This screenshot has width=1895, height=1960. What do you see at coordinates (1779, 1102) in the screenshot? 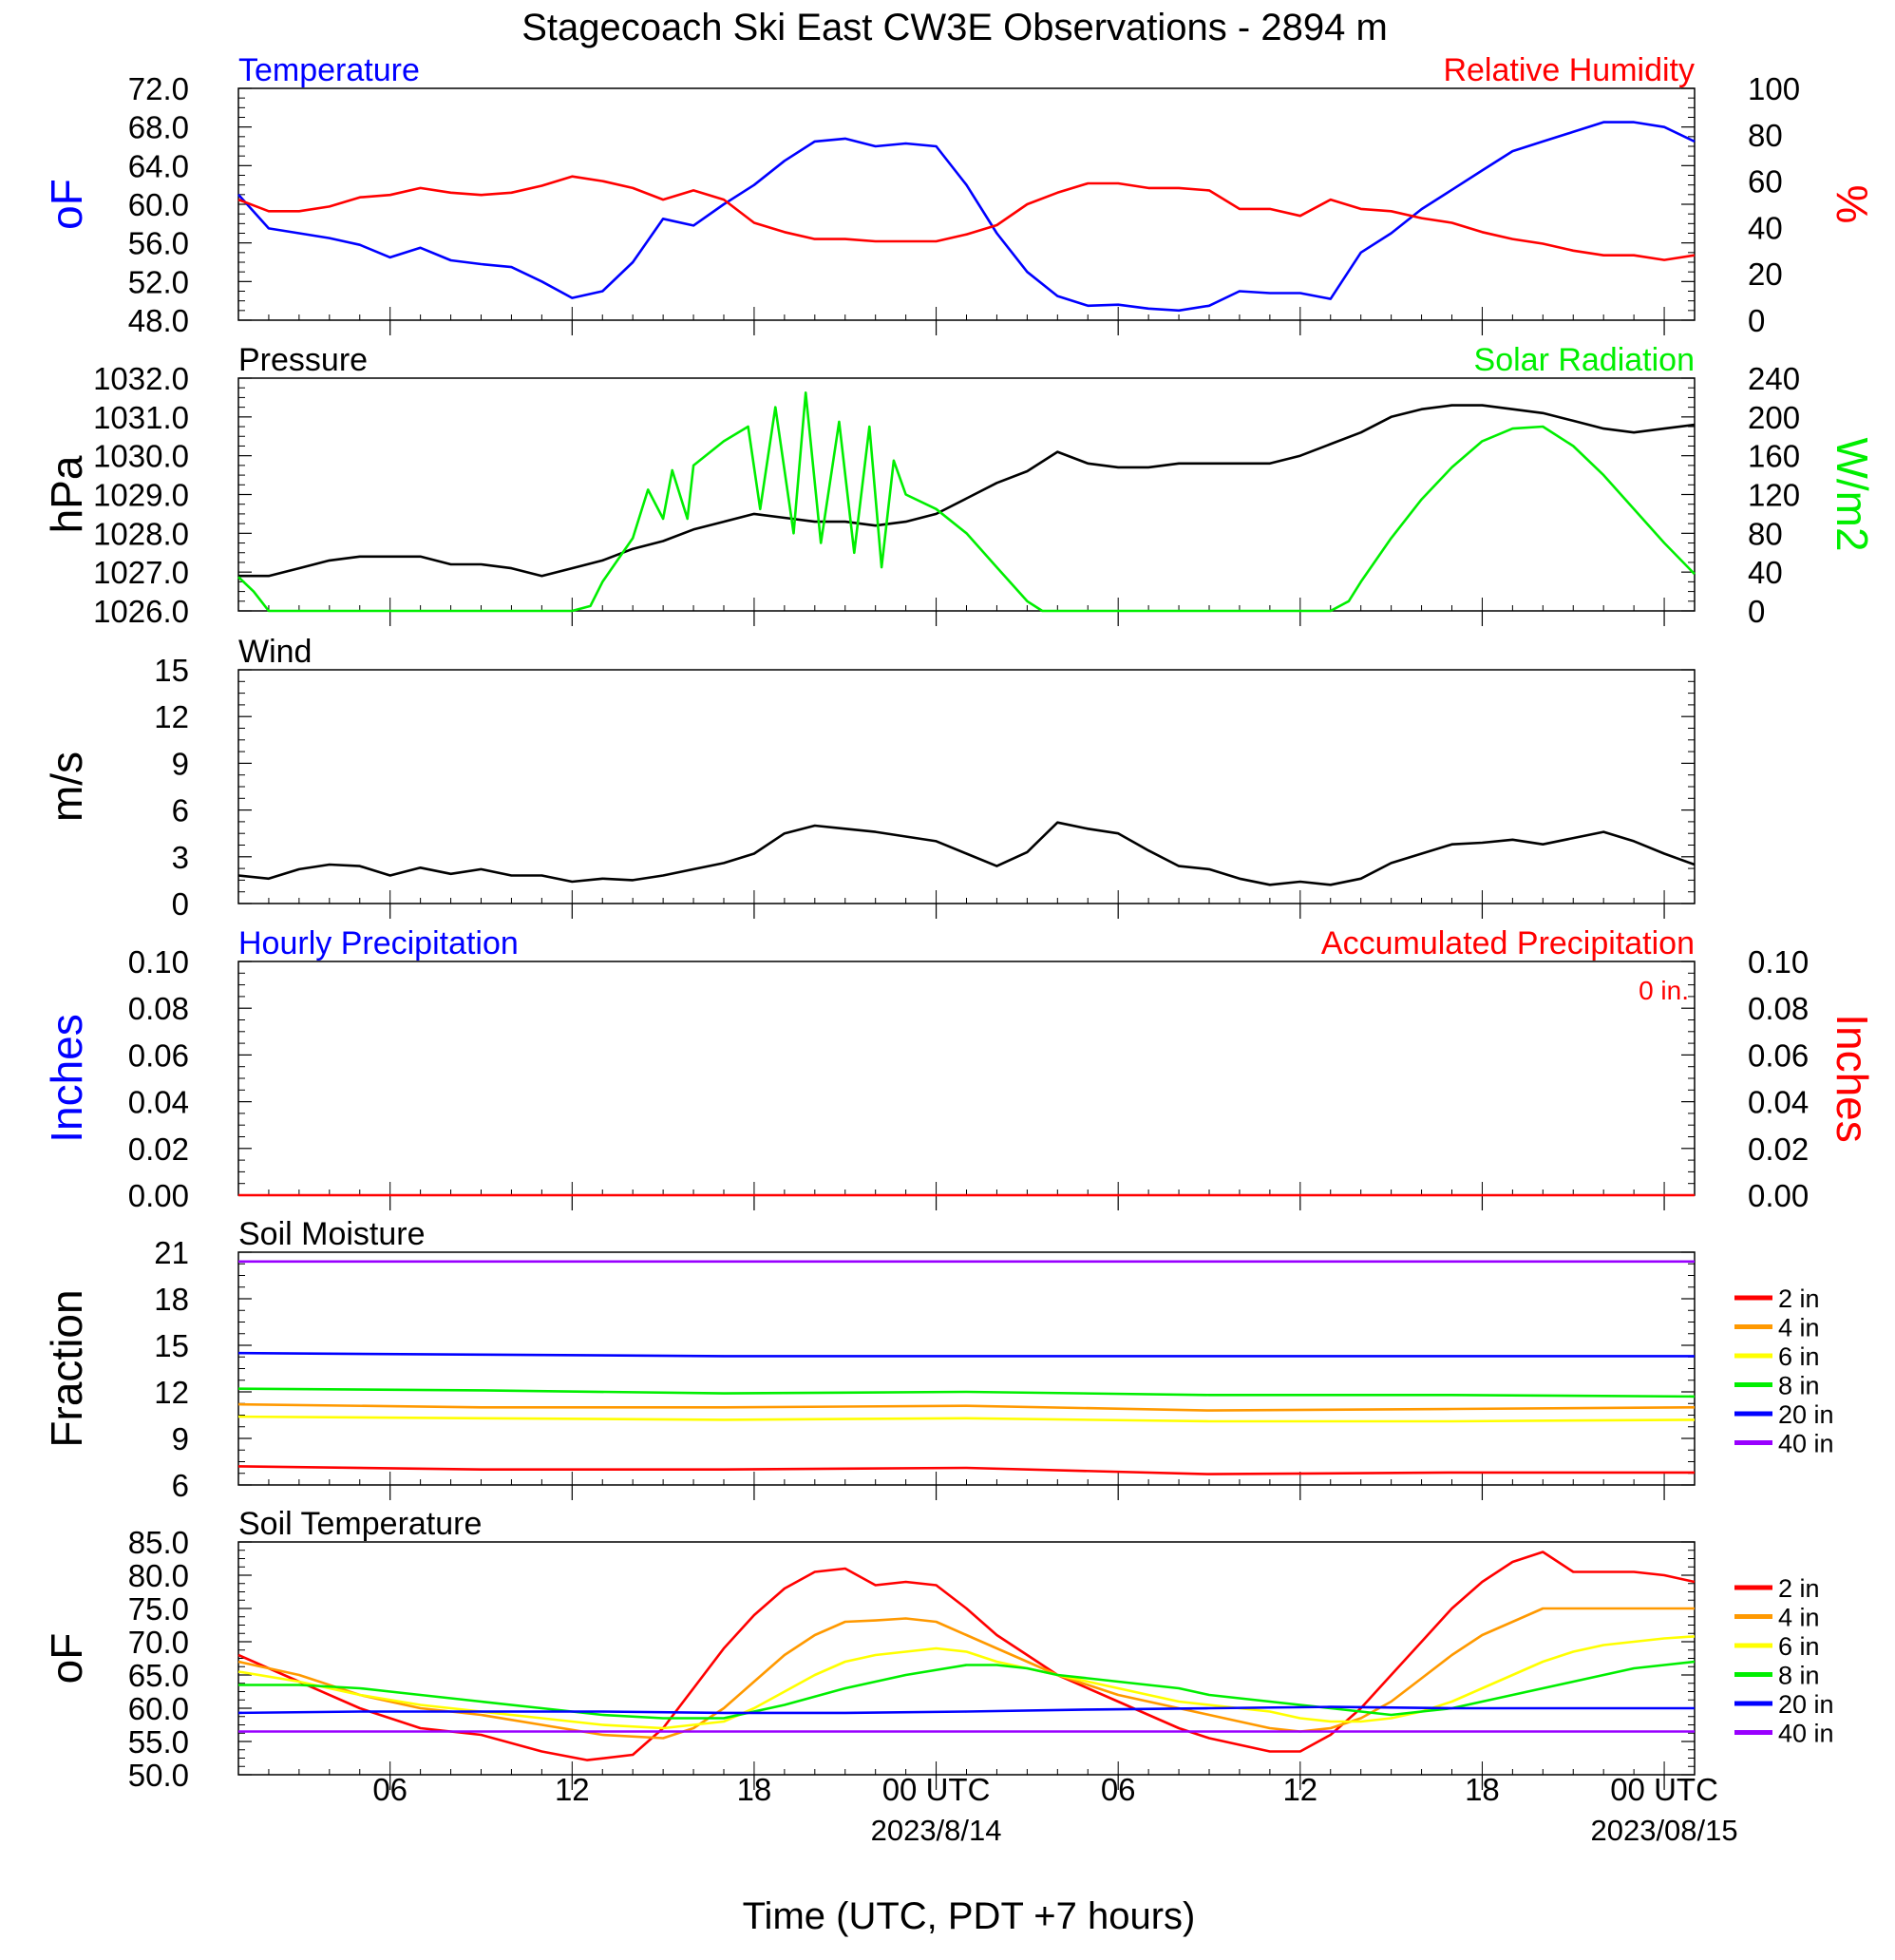
I see `y-tick-label-right: 0.04` at bounding box center [1779, 1102].